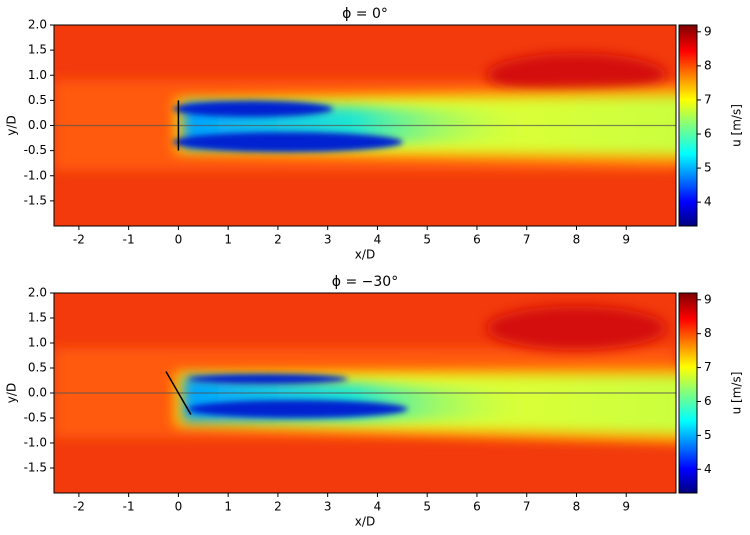 This screenshot has height=535, width=750. What do you see at coordinates (365, 14) in the screenshot?
I see `chart-title: ϕ = 0°` at bounding box center [365, 14].